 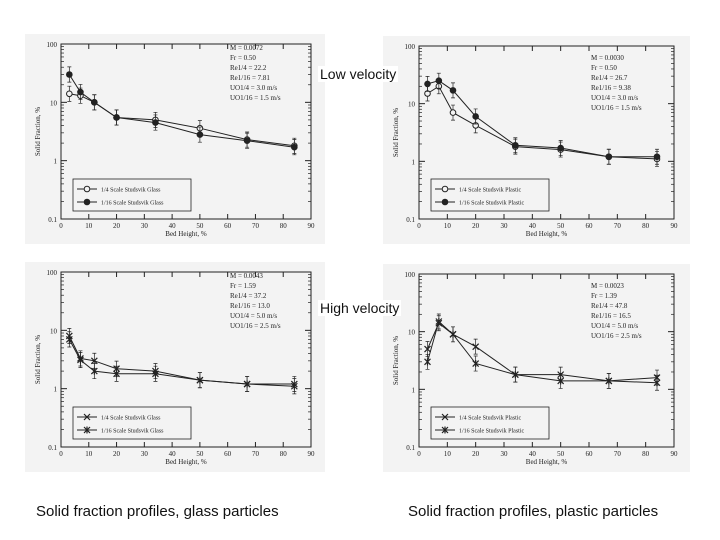 What do you see at coordinates (360, 308) in the screenshot?
I see `high-velocity-label: High velocity` at bounding box center [360, 308].